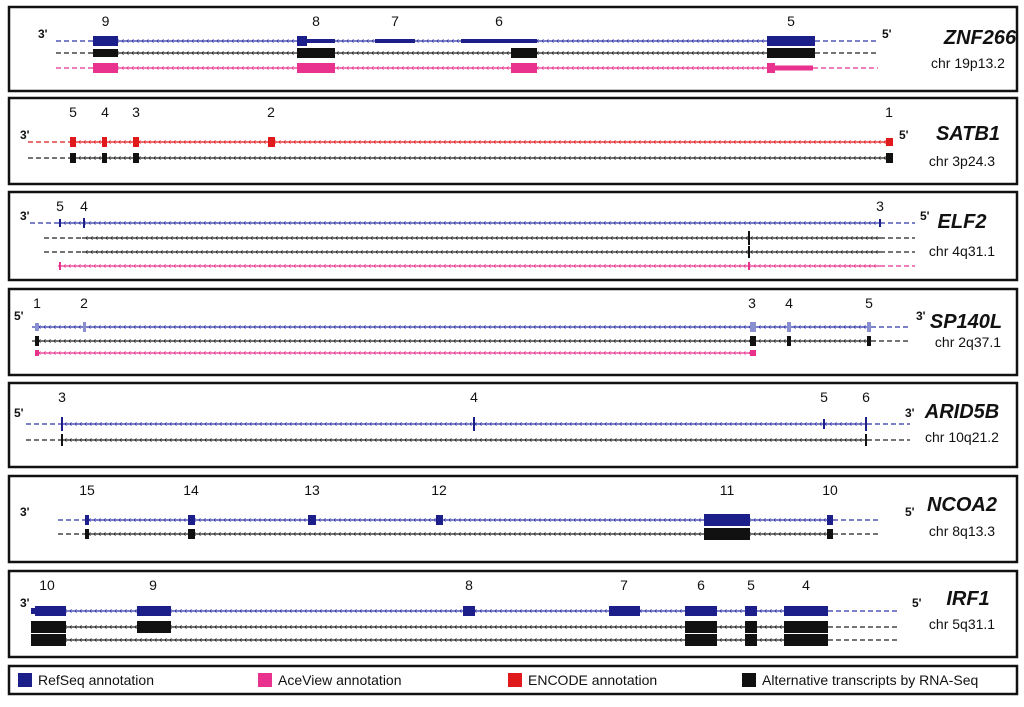 The height and width of the screenshot is (707, 1024). What do you see at coordinates (749, 266) in the screenshot?
I see `exon-block` at bounding box center [749, 266].